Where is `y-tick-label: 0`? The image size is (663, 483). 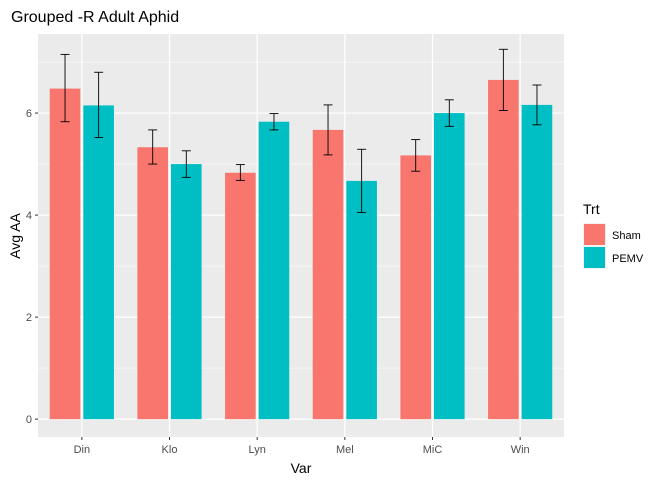
y-tick-label: 0 is located at coordinates (29, 420).